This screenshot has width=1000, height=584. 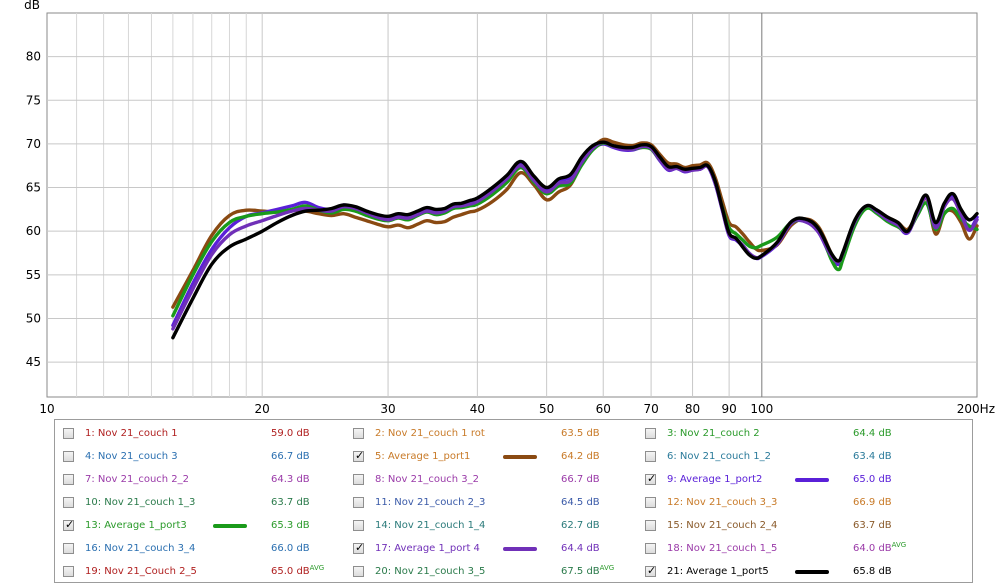 I want to click on legend-entry-label: 8: Nov 21_couch 3_2, so click(x=427, y=479).